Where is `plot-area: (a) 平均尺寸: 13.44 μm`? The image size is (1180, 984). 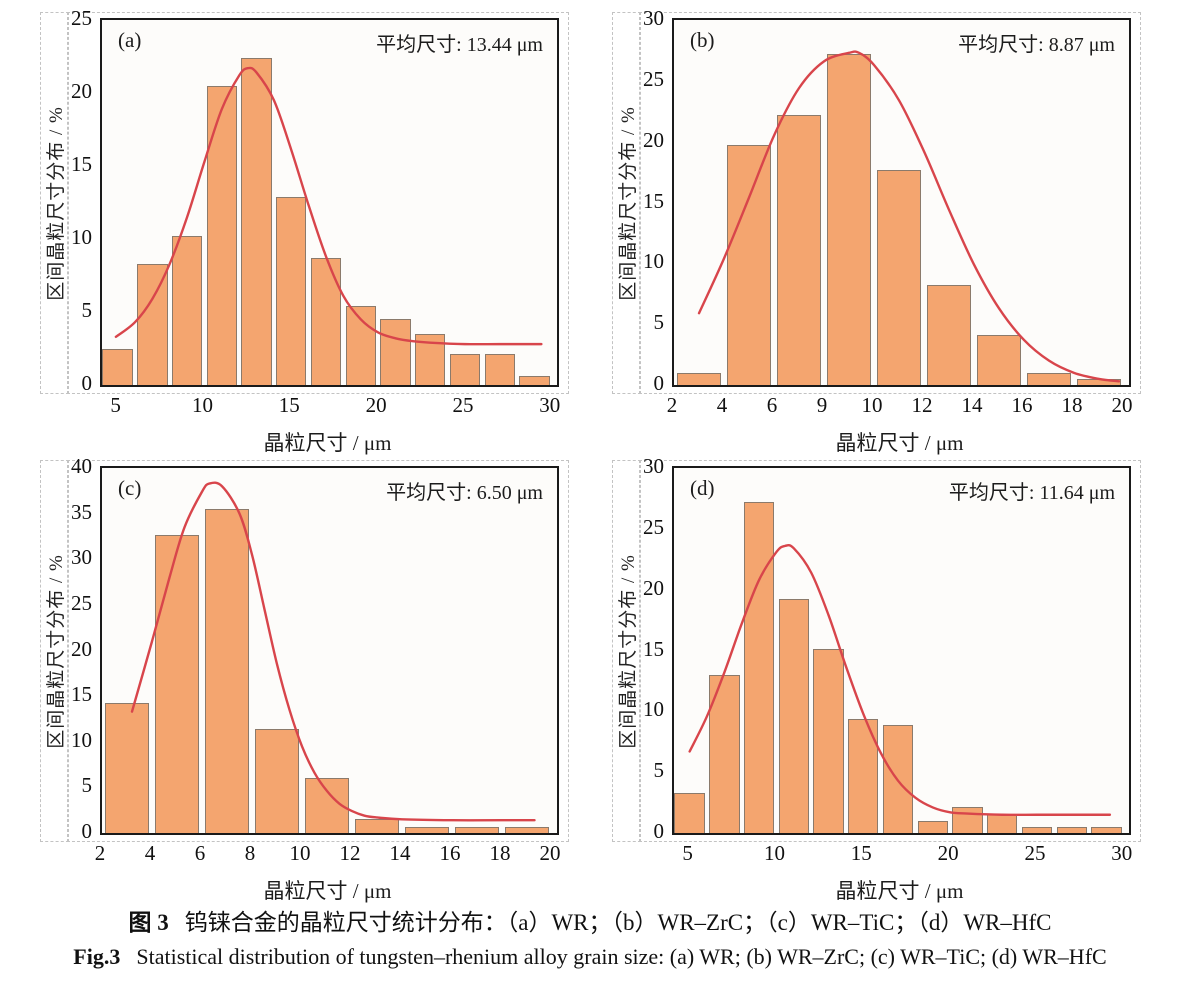
plot-area: (a) 平均尺寸: 13.44 μm is located at coordinates (329, 202).